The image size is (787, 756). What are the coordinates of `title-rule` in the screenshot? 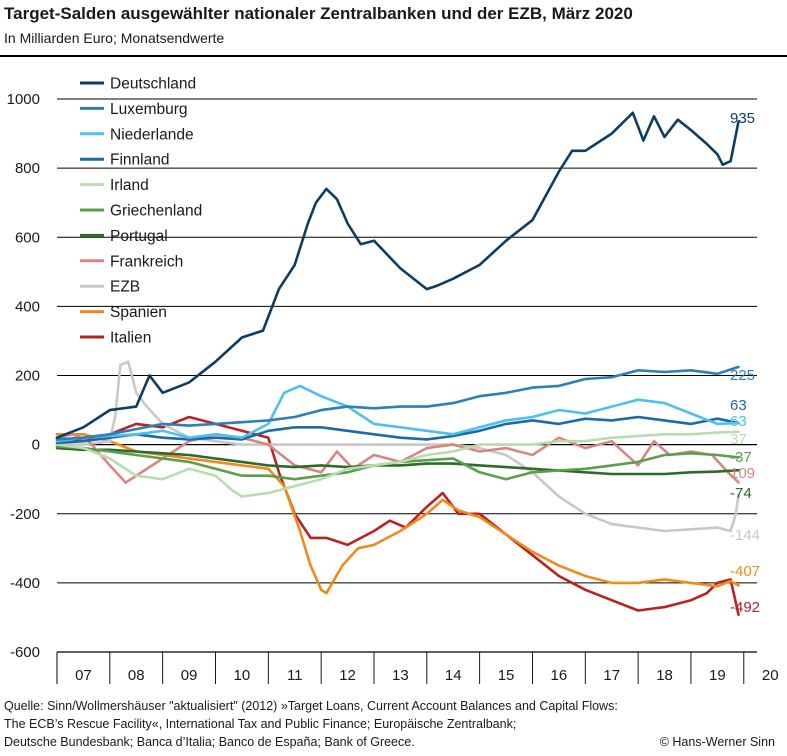 It's located at (393, 56).